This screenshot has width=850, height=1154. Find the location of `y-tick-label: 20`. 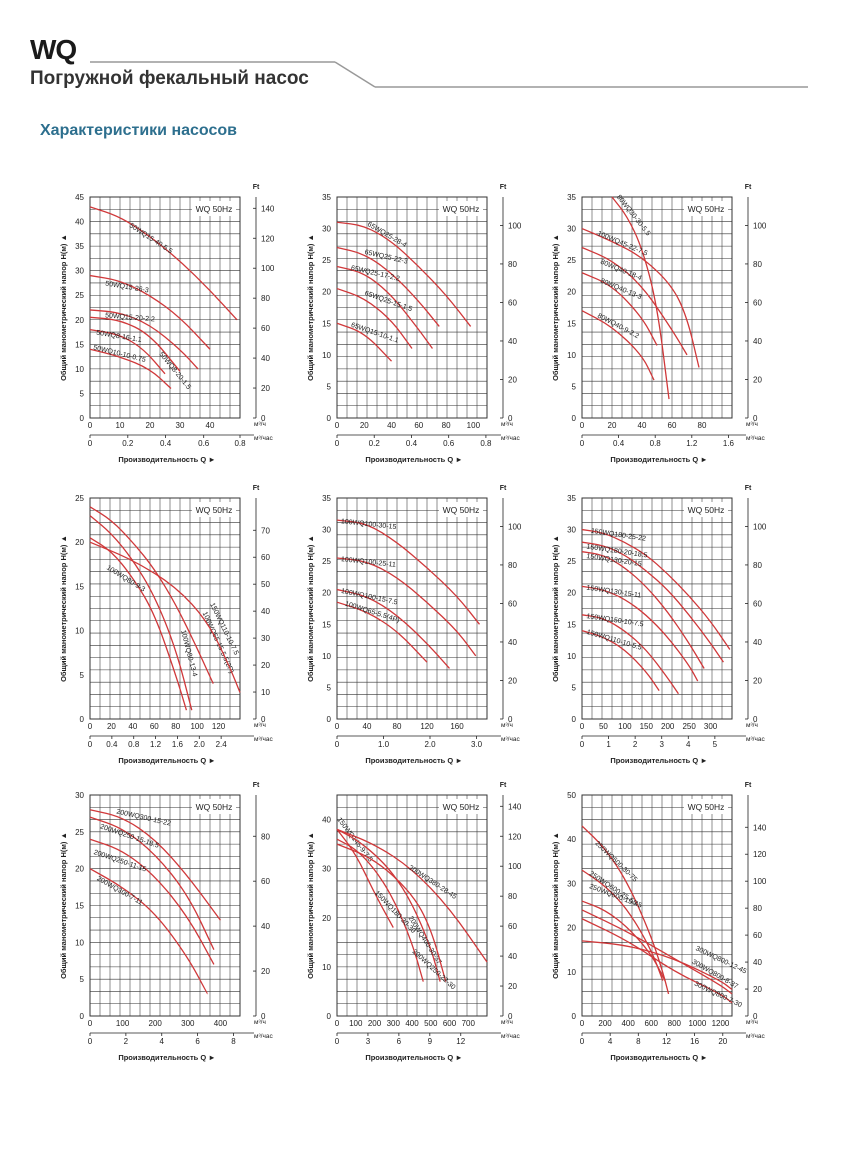

y-tick-label: 20 is located at coordinates (326, 292).